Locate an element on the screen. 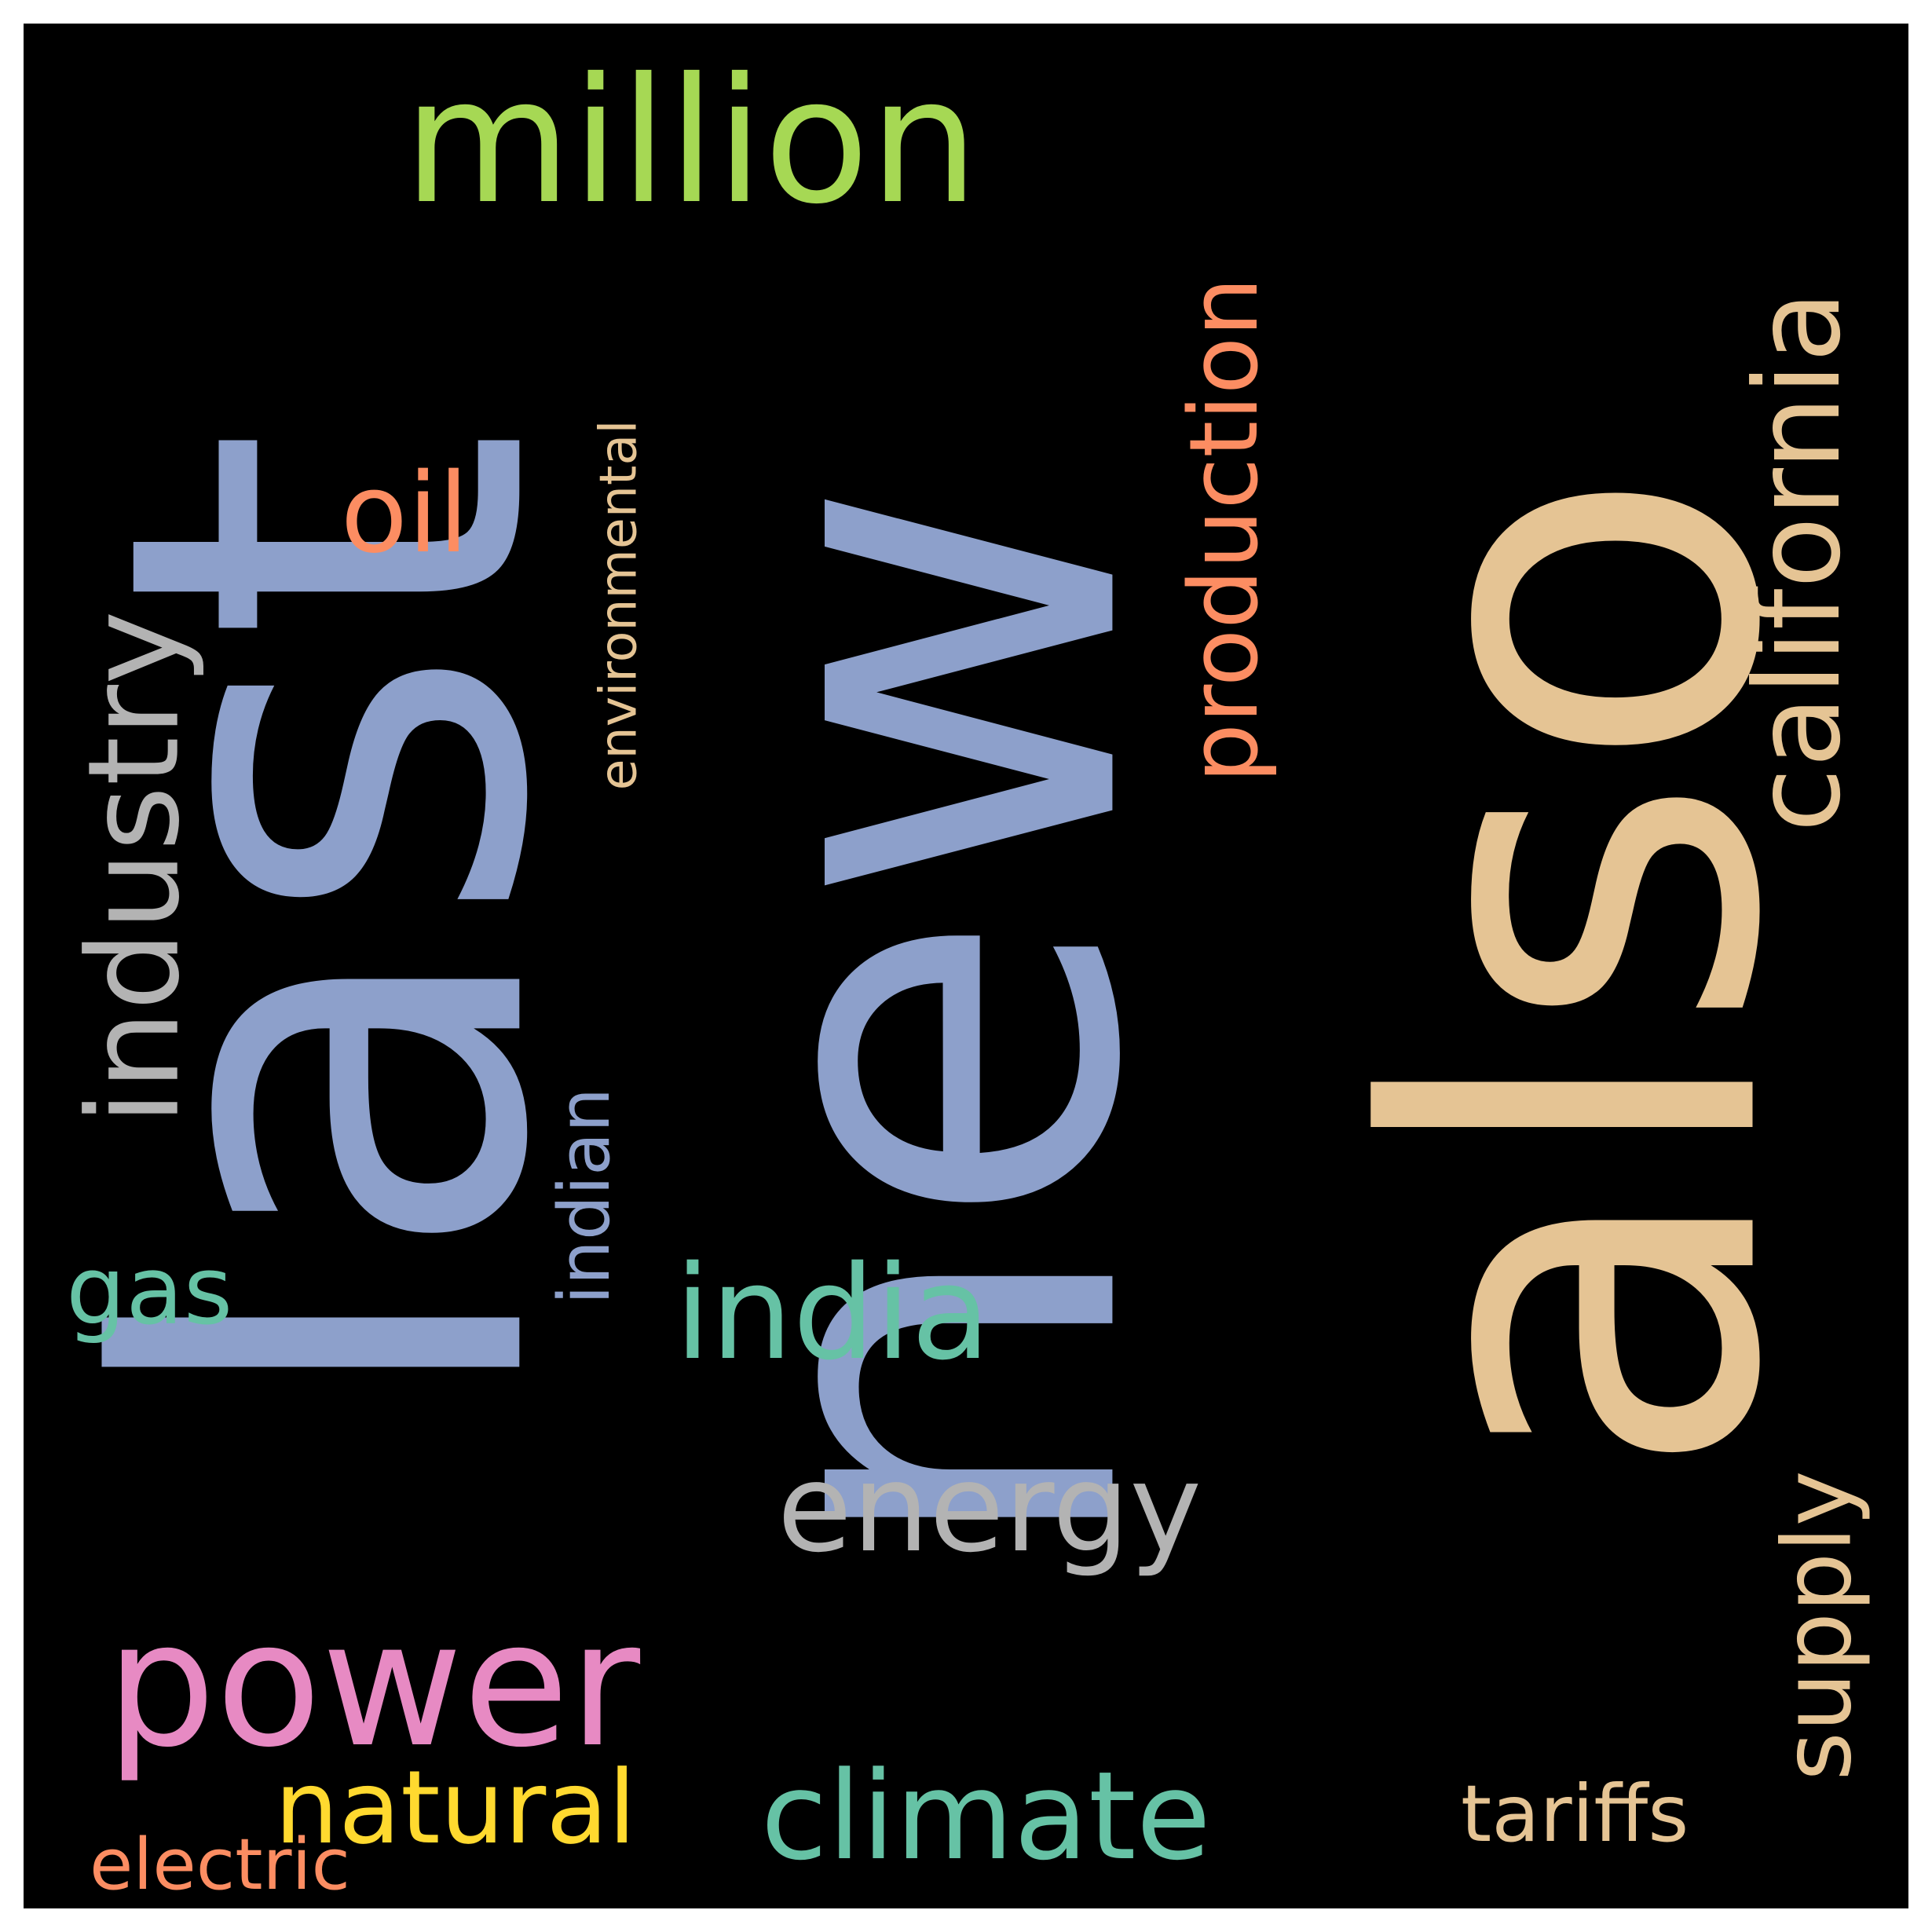 The height and width of the screenshot is (1932, 1932). word-environmental: environmental is located at coordinates (618, 604).